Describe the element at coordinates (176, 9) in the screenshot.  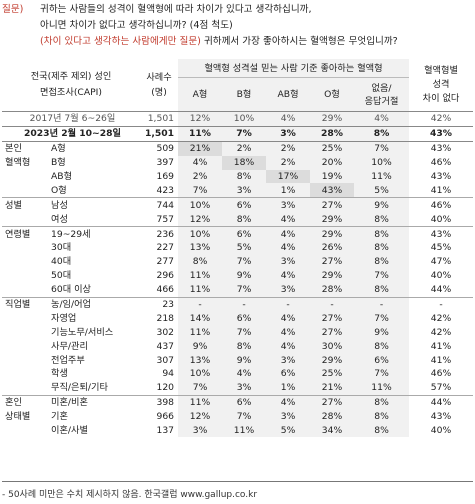
I see `question-line-1: 귀하는 사람들의 성격이 혈액형에 따라 차이가 있다고 생각하십니까,` at that location.